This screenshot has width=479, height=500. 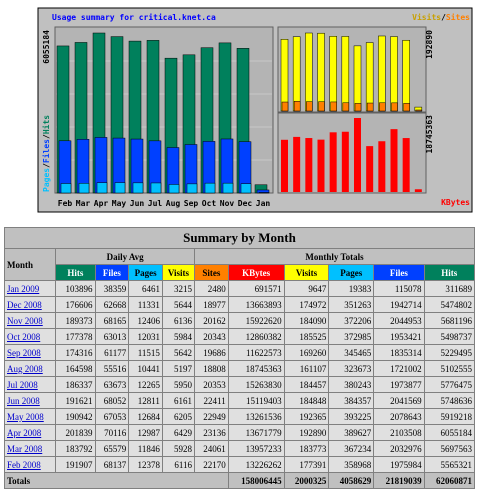 What do you see at coordinates (112, 304) in the screenshot?
I see `value-cell: 62668` at bounding box center [112, 304].